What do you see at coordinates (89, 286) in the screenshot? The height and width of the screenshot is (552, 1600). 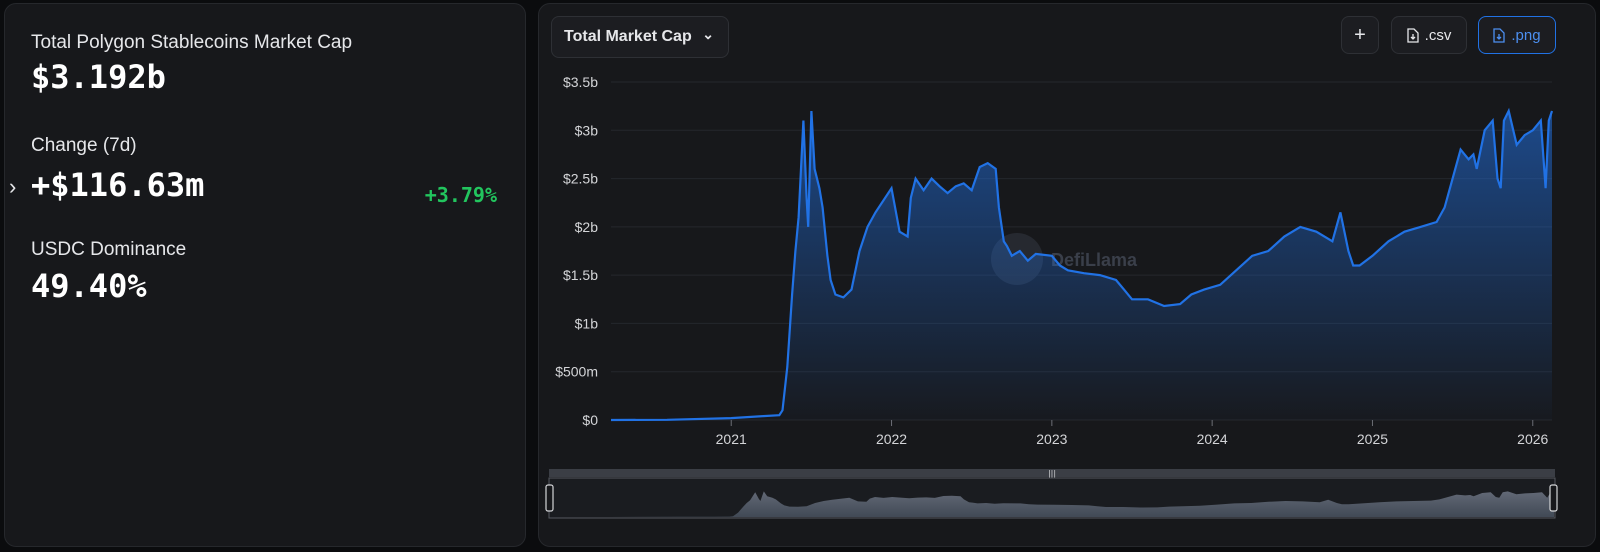 I see `dominance-value: 49.40%` at bounding box center [89, 286].